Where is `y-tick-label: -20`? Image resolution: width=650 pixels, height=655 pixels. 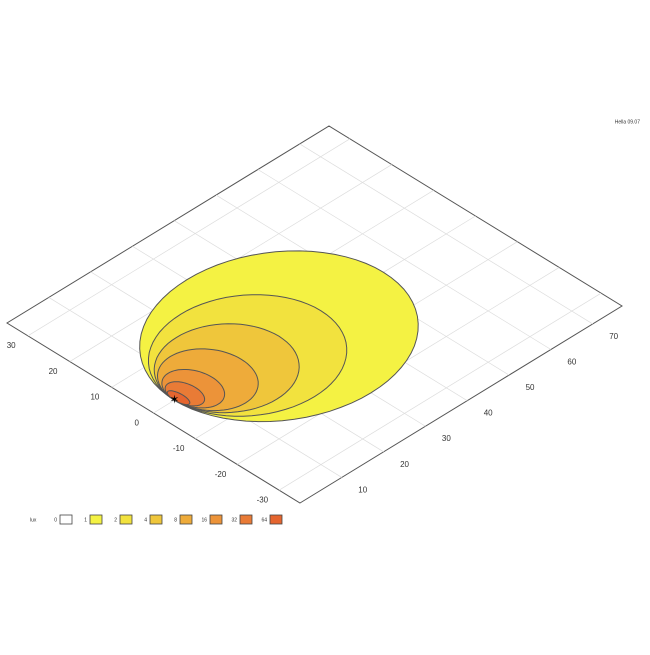
y-tick-label: -20 is located at coordinates (221, 474).